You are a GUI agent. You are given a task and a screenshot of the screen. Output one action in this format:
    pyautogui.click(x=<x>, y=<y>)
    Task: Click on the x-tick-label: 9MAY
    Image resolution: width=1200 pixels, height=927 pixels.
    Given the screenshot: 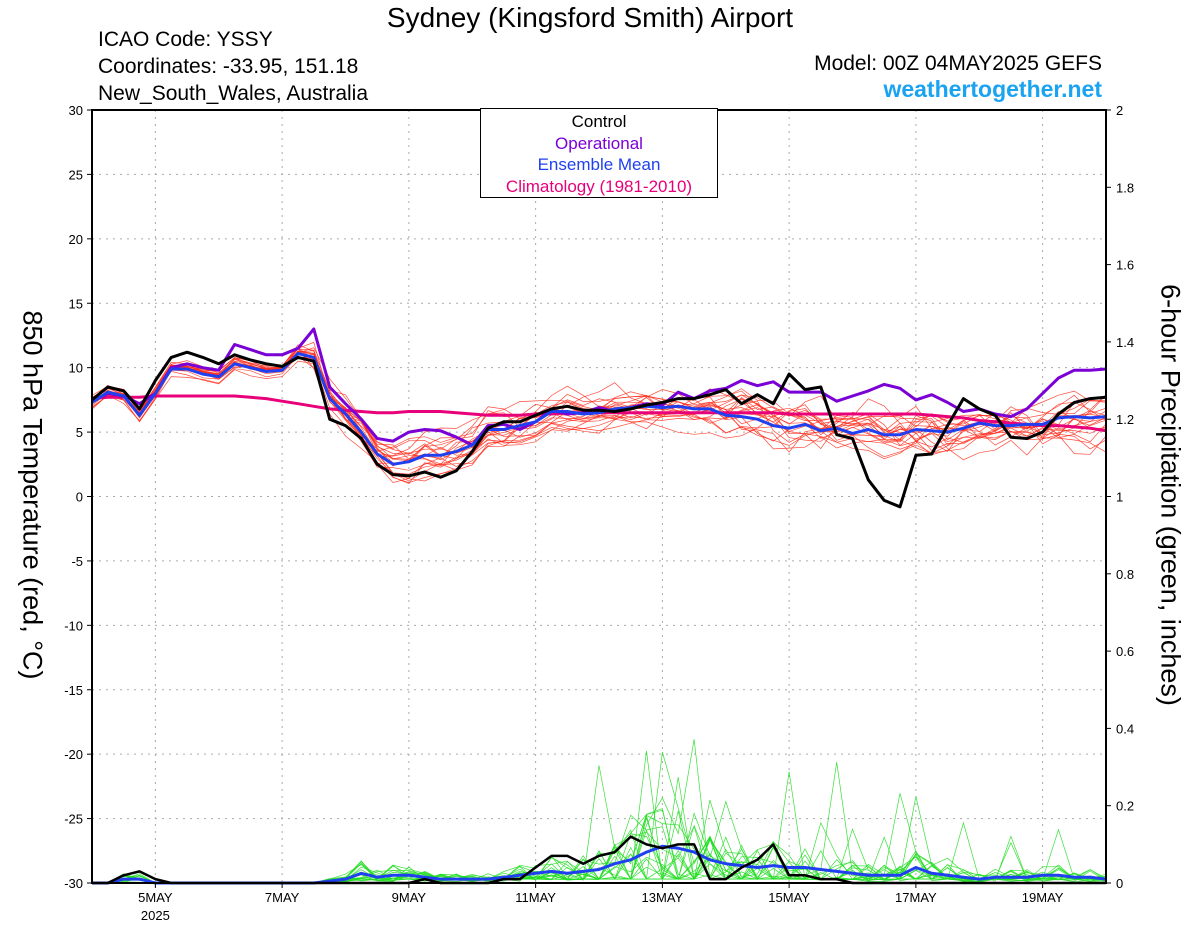 What is the action you would take?
    pyautogui.click(x=409, y=897)
    